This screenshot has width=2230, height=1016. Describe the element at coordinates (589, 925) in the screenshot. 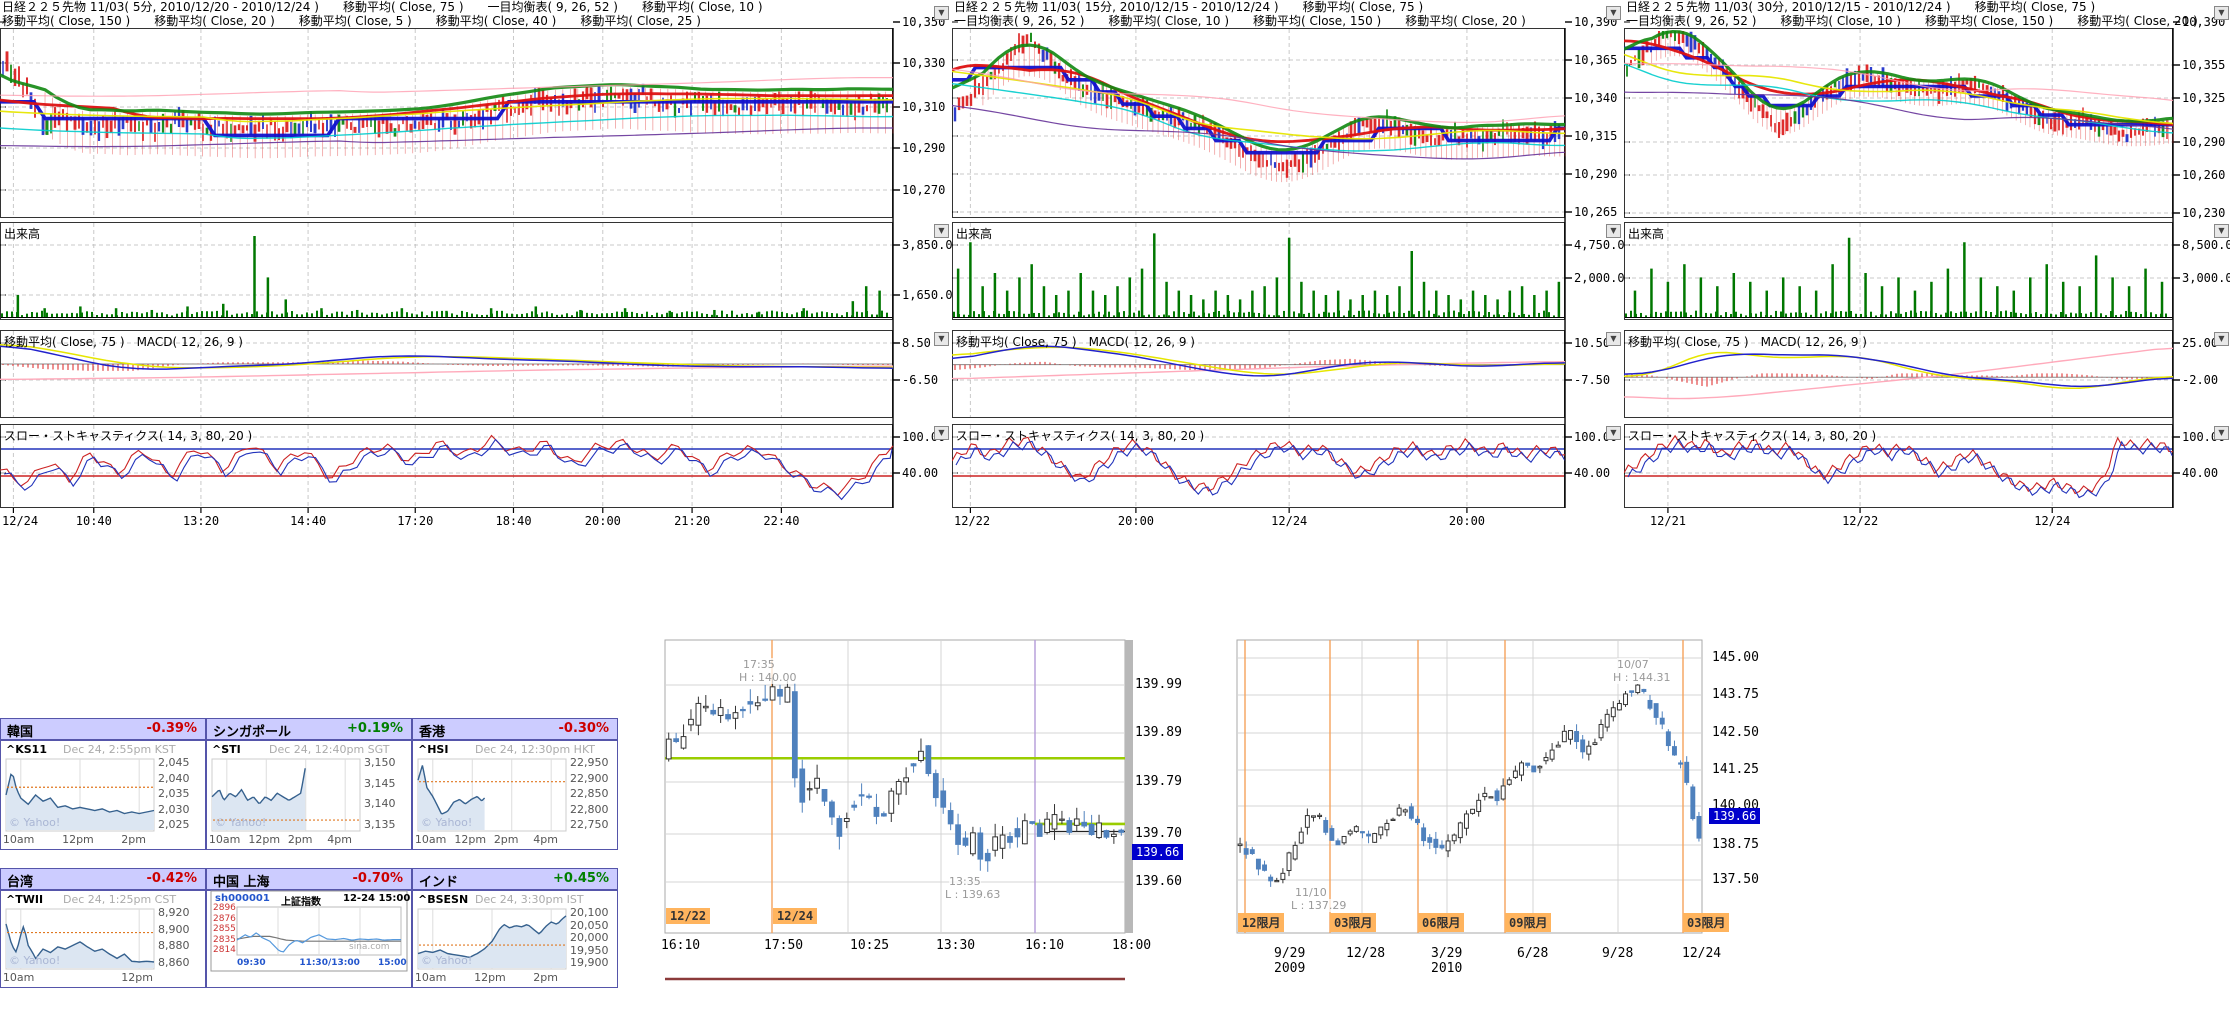

I see `tile-y-tick-label: 20,050` at that location.